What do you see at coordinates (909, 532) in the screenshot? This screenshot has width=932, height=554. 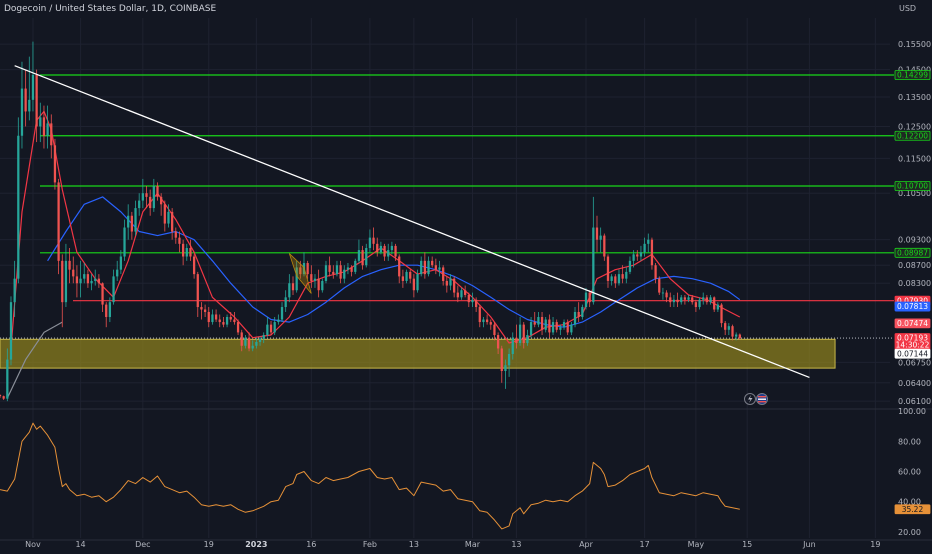 I see `rsi-tick-label: 20.00` at bounding box center [909, 532].